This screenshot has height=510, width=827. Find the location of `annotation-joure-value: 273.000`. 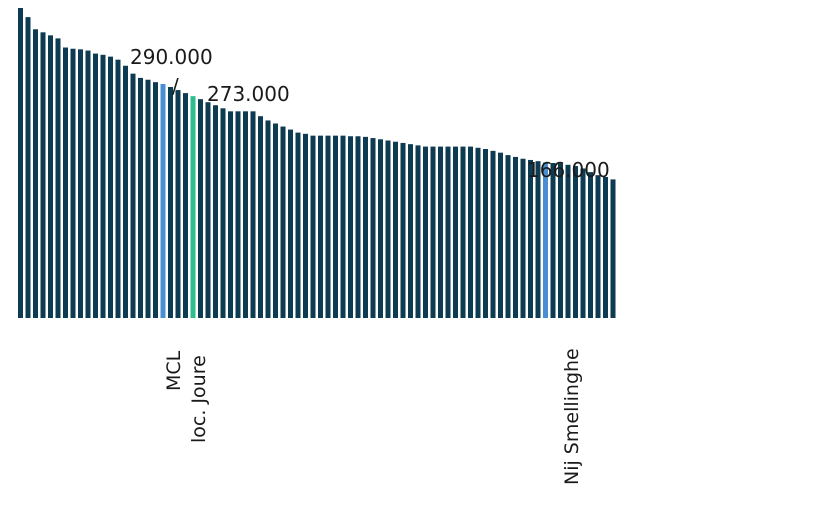

annotation-joure-value: 273.000 is located at coordinates (248, 94).